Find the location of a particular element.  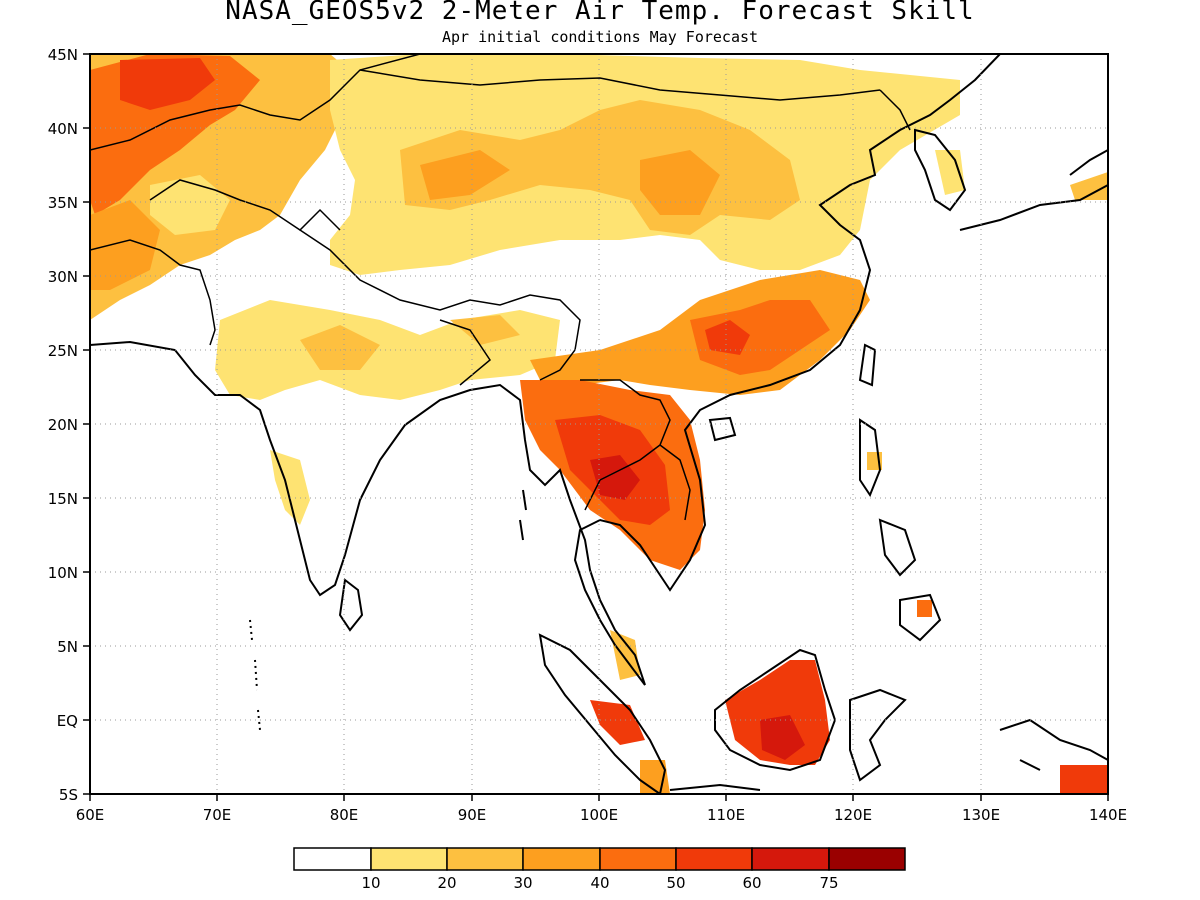

x-tick-label: 130E is located at coordinates (981, 815).